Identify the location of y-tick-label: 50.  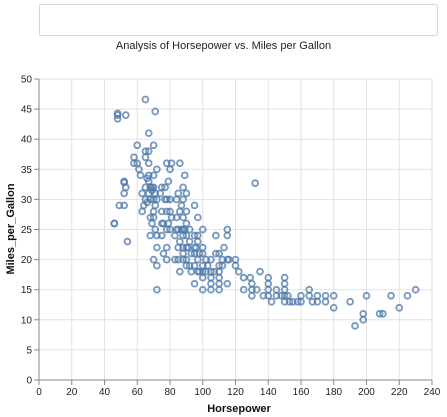
(27, 80).